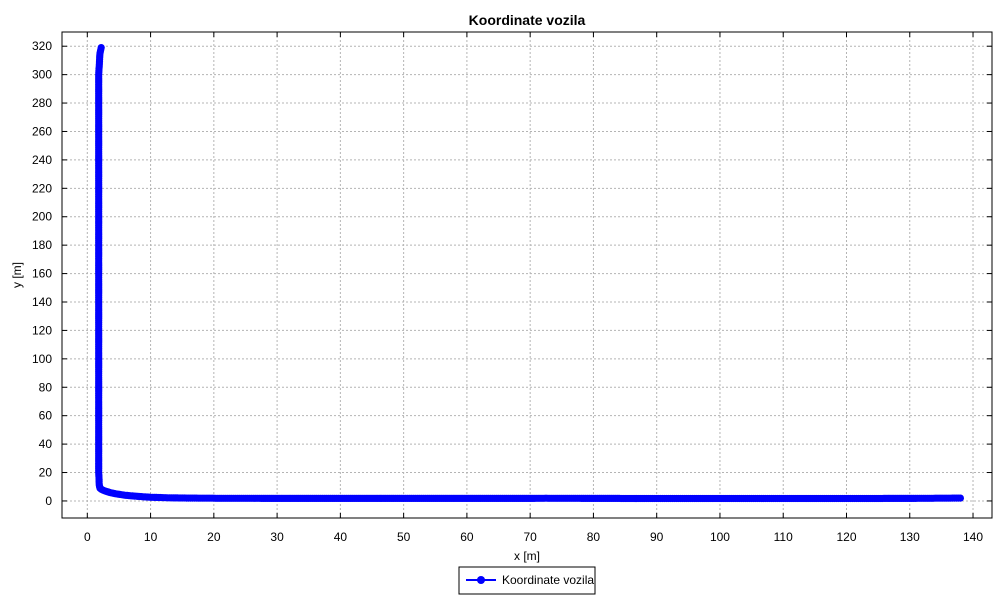 The height and width of the screenshot is (600, 1000). I want to click on x-tick-label: 130, so click(910, 537).